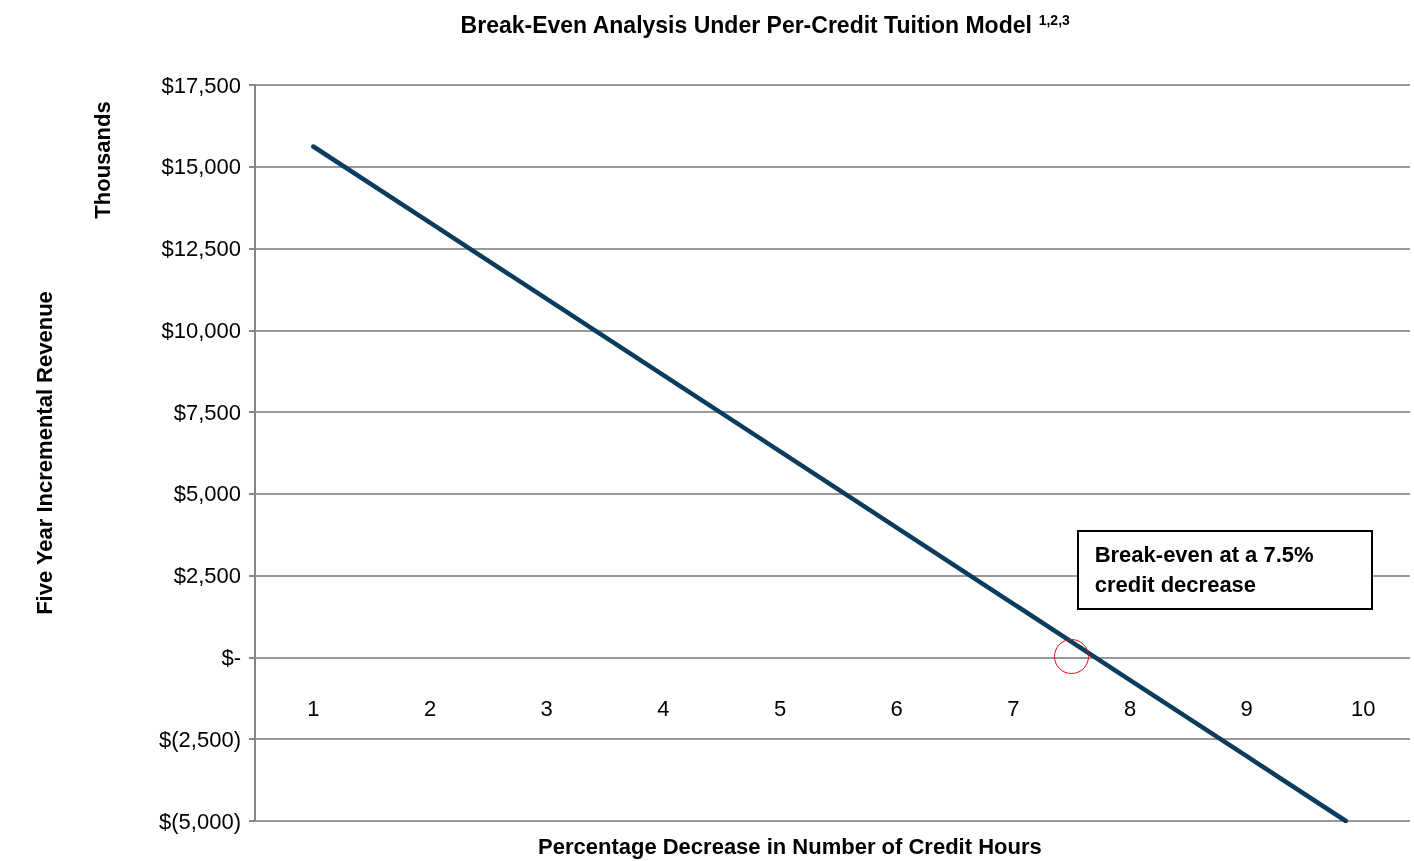 The width and height of the screenshot is (1414, 861). I want to click on x-tick-label: 9, so click(1246, 708).